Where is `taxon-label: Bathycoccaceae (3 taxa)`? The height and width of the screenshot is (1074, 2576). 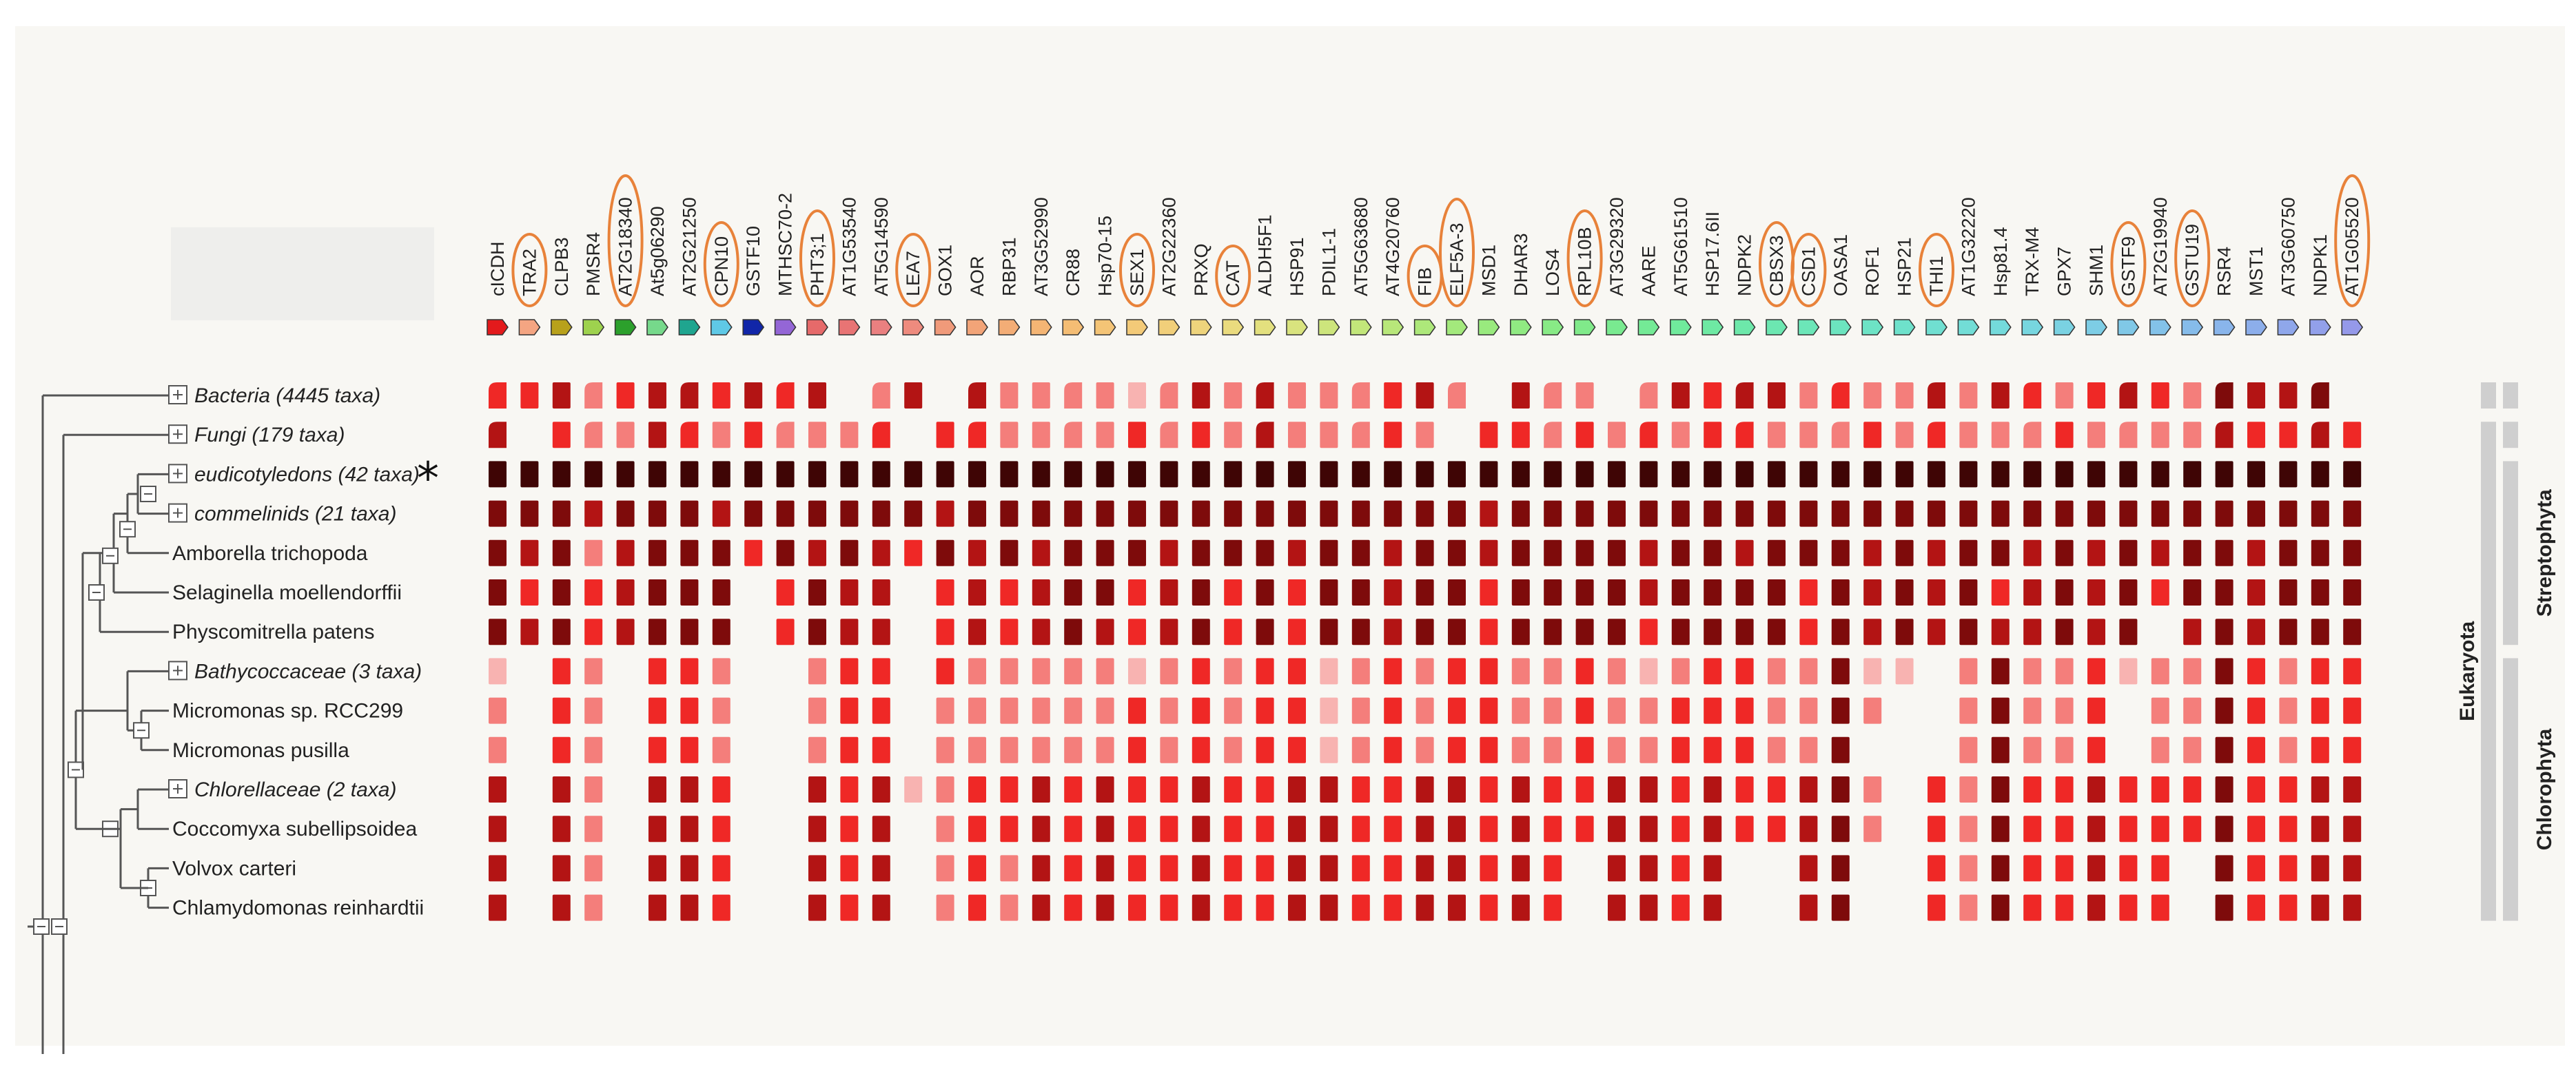 taxon-label: Bathycoccaceae (3 taxa) is located at coordinates (308, 671).